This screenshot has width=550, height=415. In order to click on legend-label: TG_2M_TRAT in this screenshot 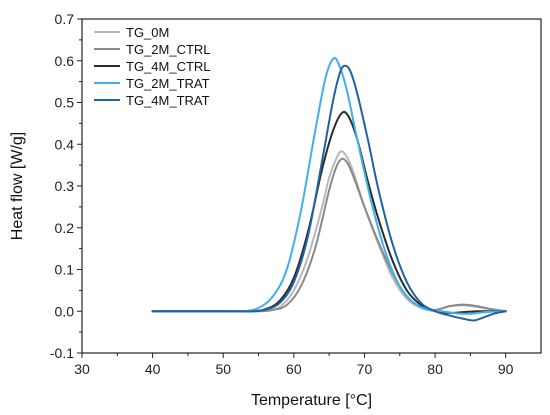, I will do `click(168, 83)`.